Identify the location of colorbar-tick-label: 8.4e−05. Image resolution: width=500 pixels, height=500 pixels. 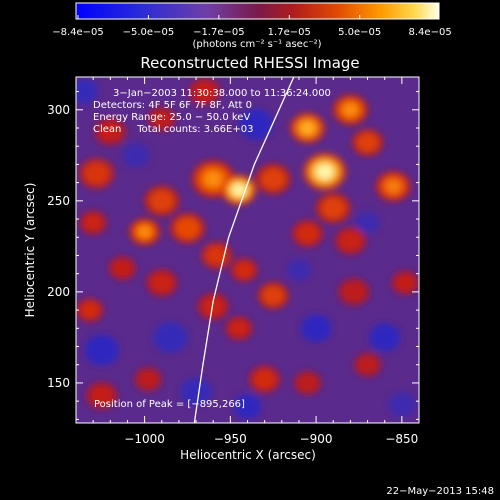
(430, 32).